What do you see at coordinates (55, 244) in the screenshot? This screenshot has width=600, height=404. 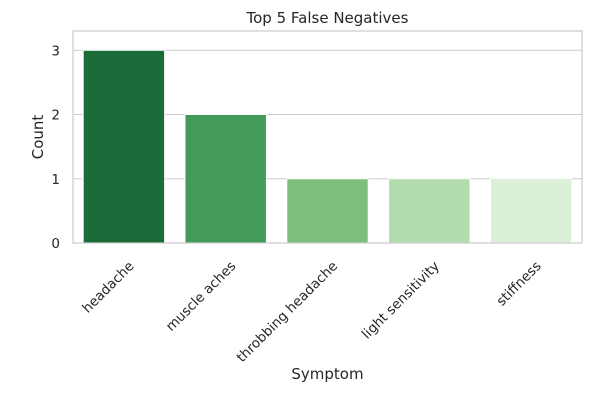 I see `y-tick-label: 0` at bounding box center [55, 244].